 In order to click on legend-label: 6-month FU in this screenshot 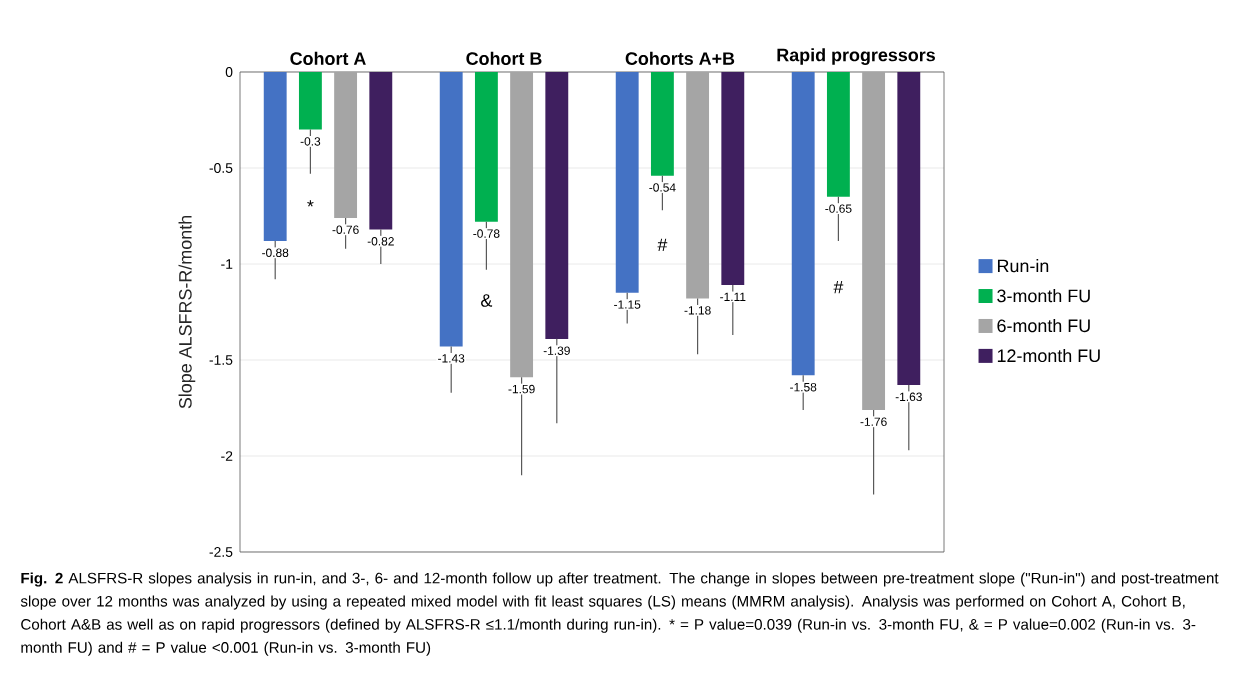, I will do `click(1043, 325)`.